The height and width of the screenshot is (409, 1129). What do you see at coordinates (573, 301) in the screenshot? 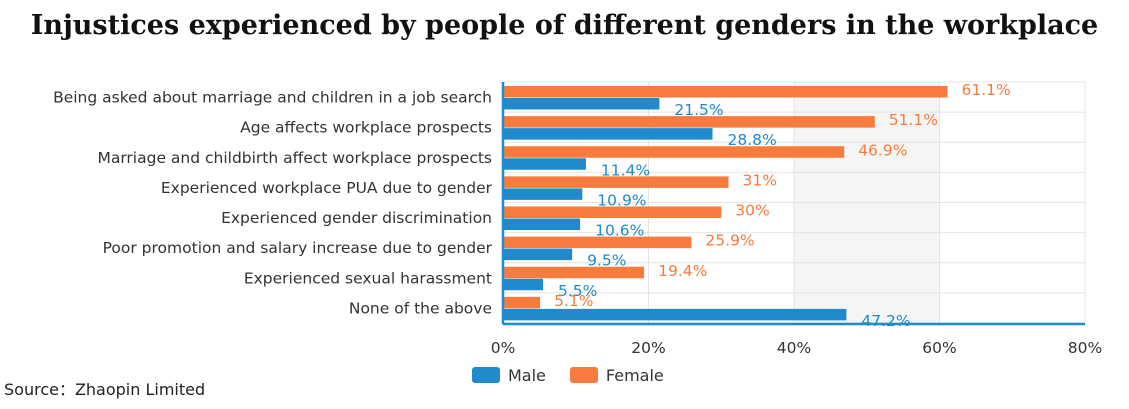
I see `data-label-female: 5.1%` at bounding box center [573, 301].